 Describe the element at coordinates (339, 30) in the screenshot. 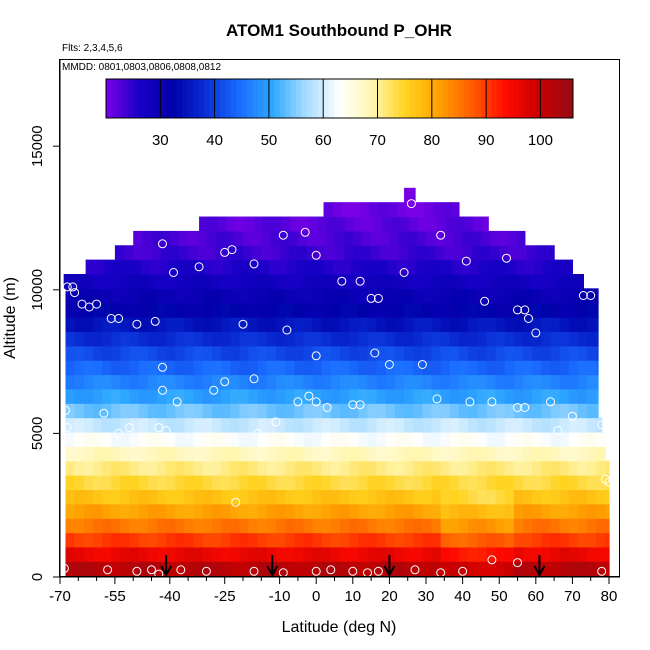

I see `chart-title: ATOM1 Southbound P_OHR` at that location.